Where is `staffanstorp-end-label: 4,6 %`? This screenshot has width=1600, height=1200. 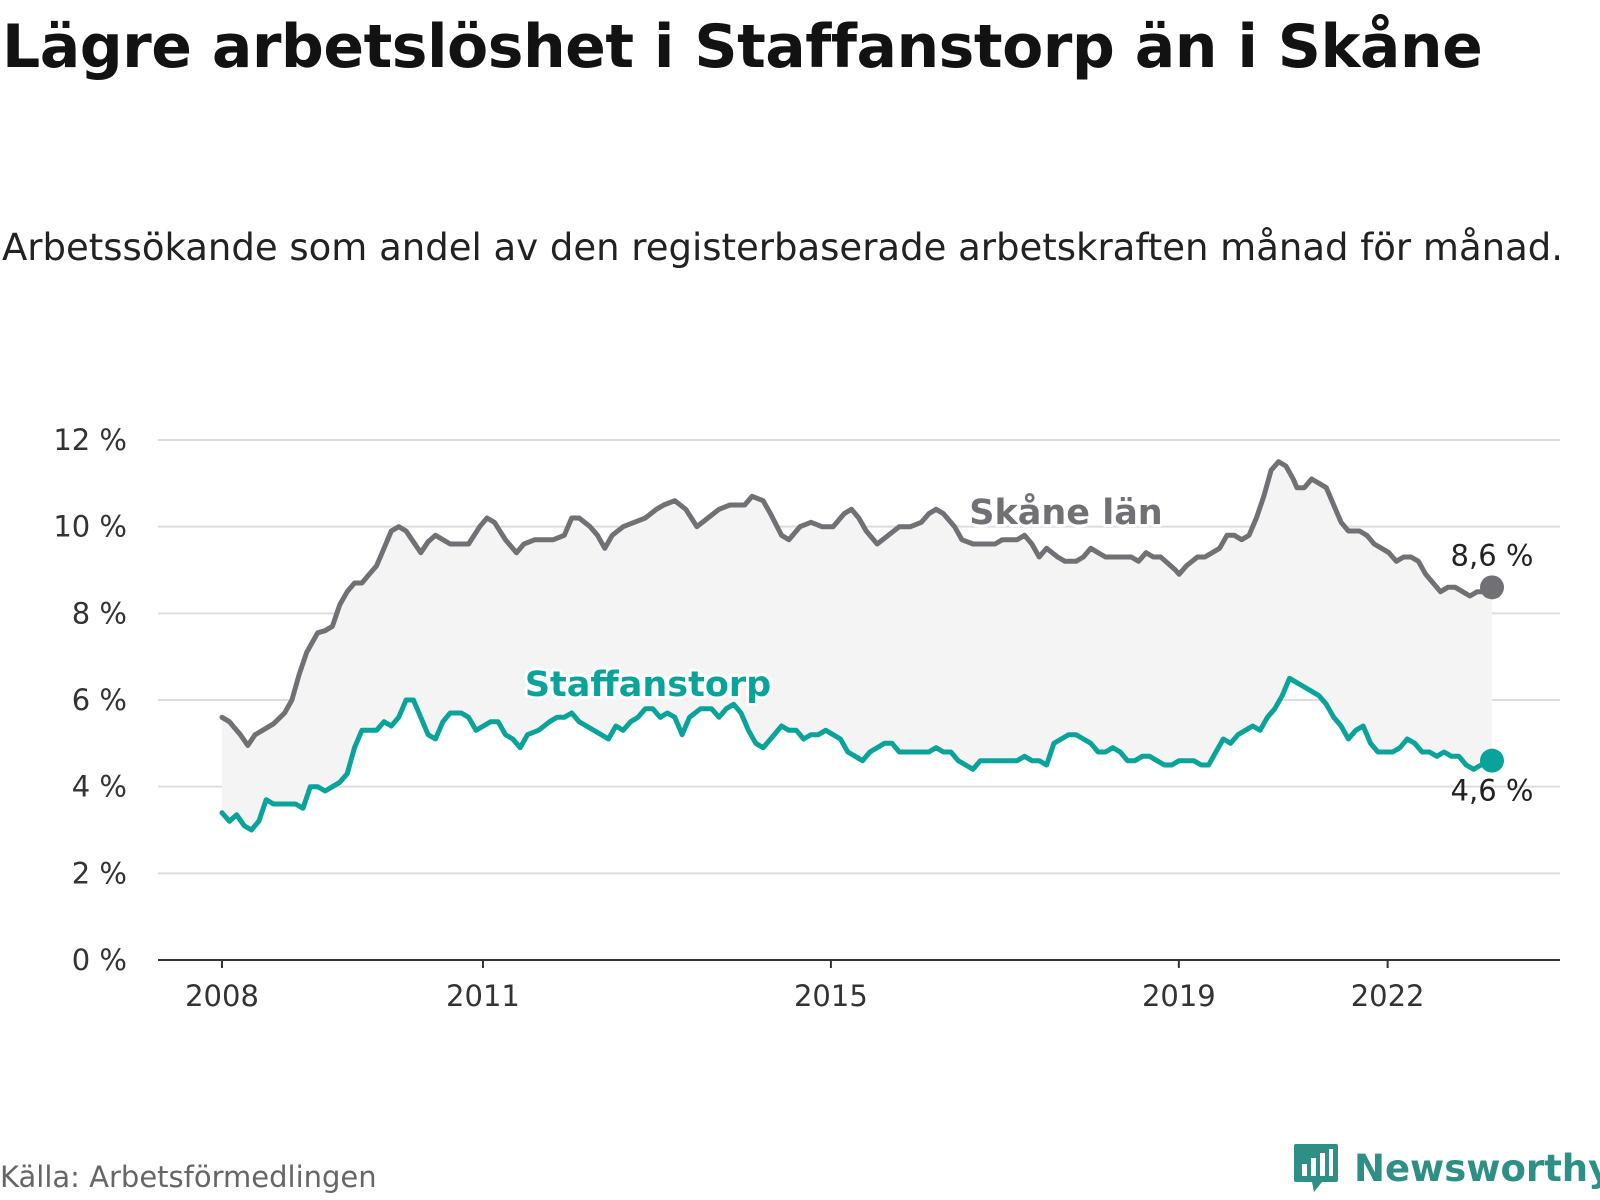
staffanstorp-end-label: 4,6 % is located at coordinates (1492, 791).